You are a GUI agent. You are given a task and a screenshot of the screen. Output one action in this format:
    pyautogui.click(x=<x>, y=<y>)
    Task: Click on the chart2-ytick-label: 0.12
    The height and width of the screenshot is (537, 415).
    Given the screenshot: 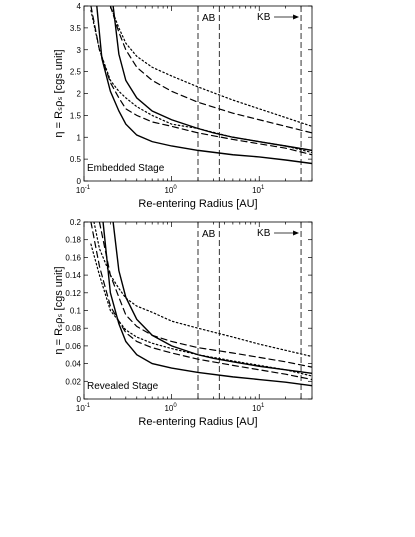 What is the action you would take?
    pyautogui.click(x=73, y=293)
    